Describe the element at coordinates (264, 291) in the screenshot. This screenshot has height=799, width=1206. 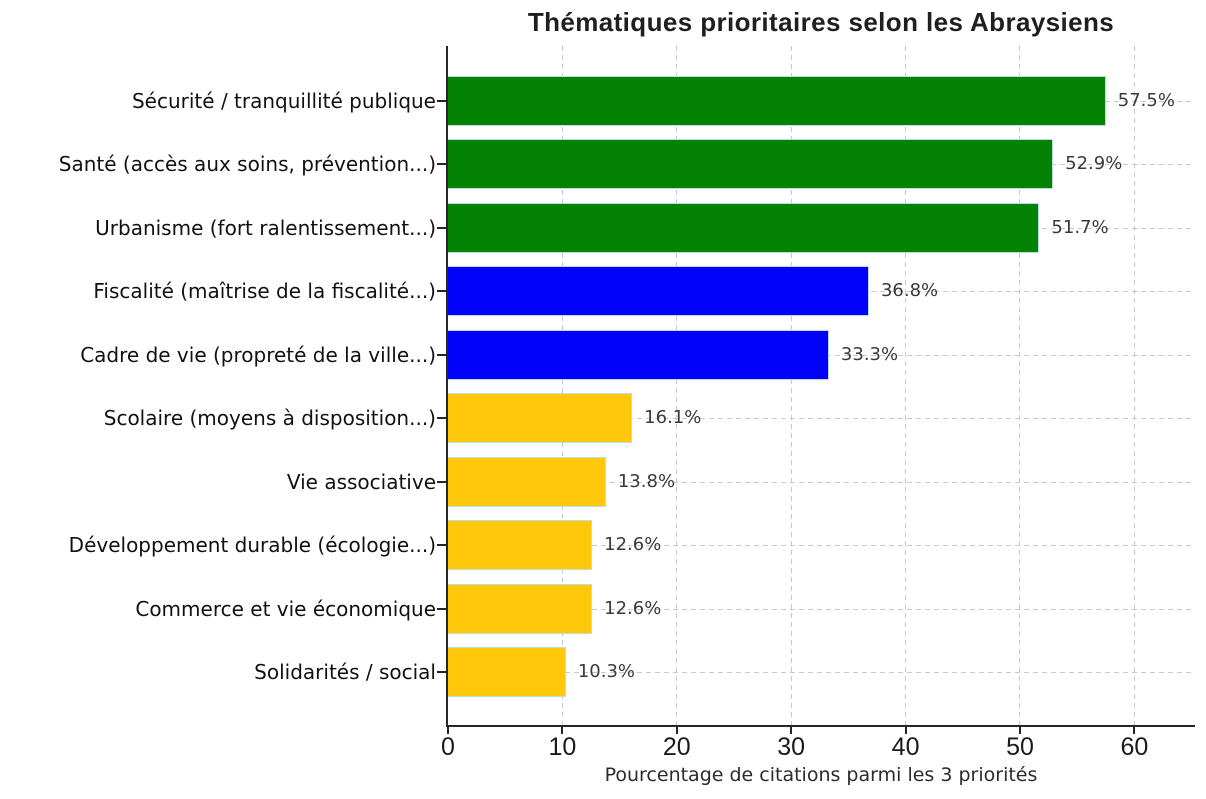
I see `category-label: Fiscalité (maîtrise de la fiscalité...)` at that location.